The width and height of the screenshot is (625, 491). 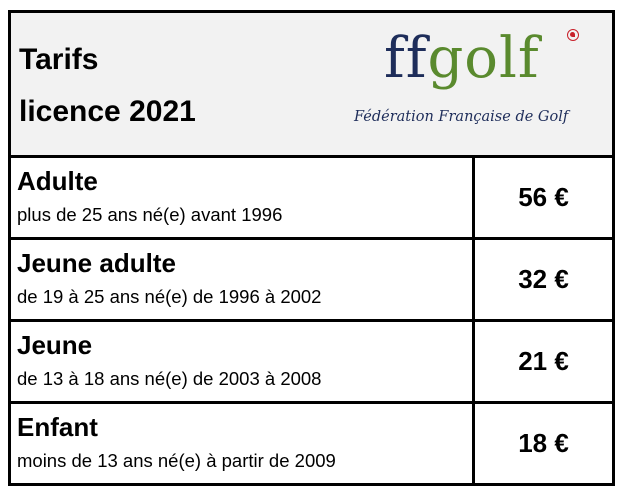 I want to click on price-cell: 56 €, so click(x=543, y=197).